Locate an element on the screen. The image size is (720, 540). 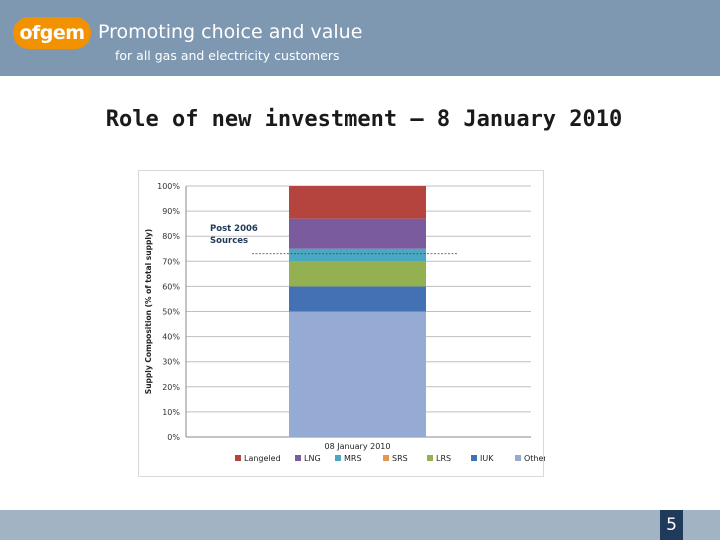
legend-swatch-langeled is located at coordinates (238, 458).